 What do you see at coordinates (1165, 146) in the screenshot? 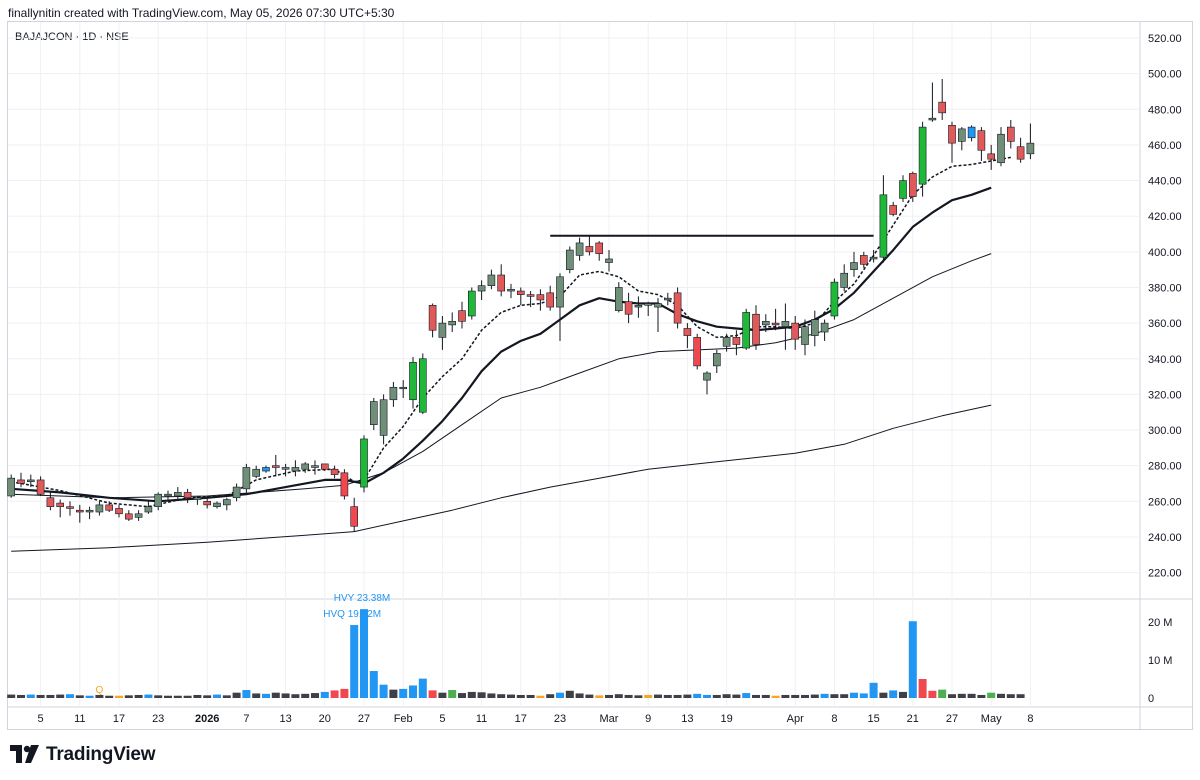
I see `price-tick-label: 460.00` at bounding box center [1165, 146].